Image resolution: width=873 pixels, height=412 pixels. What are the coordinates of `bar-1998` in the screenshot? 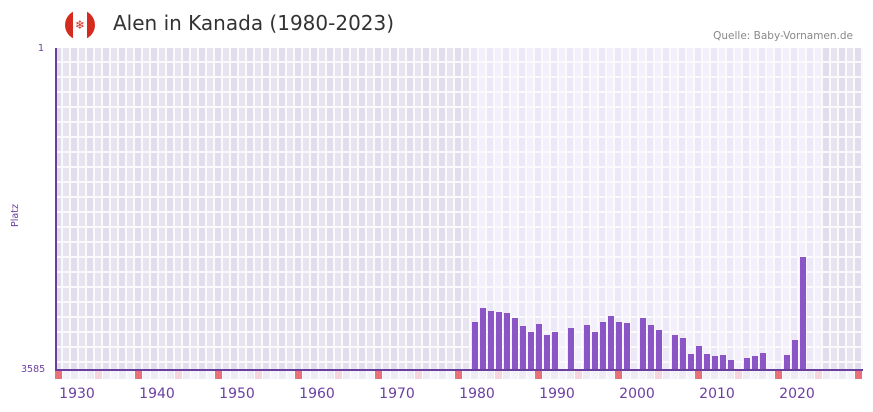 It's located at (618, 345).